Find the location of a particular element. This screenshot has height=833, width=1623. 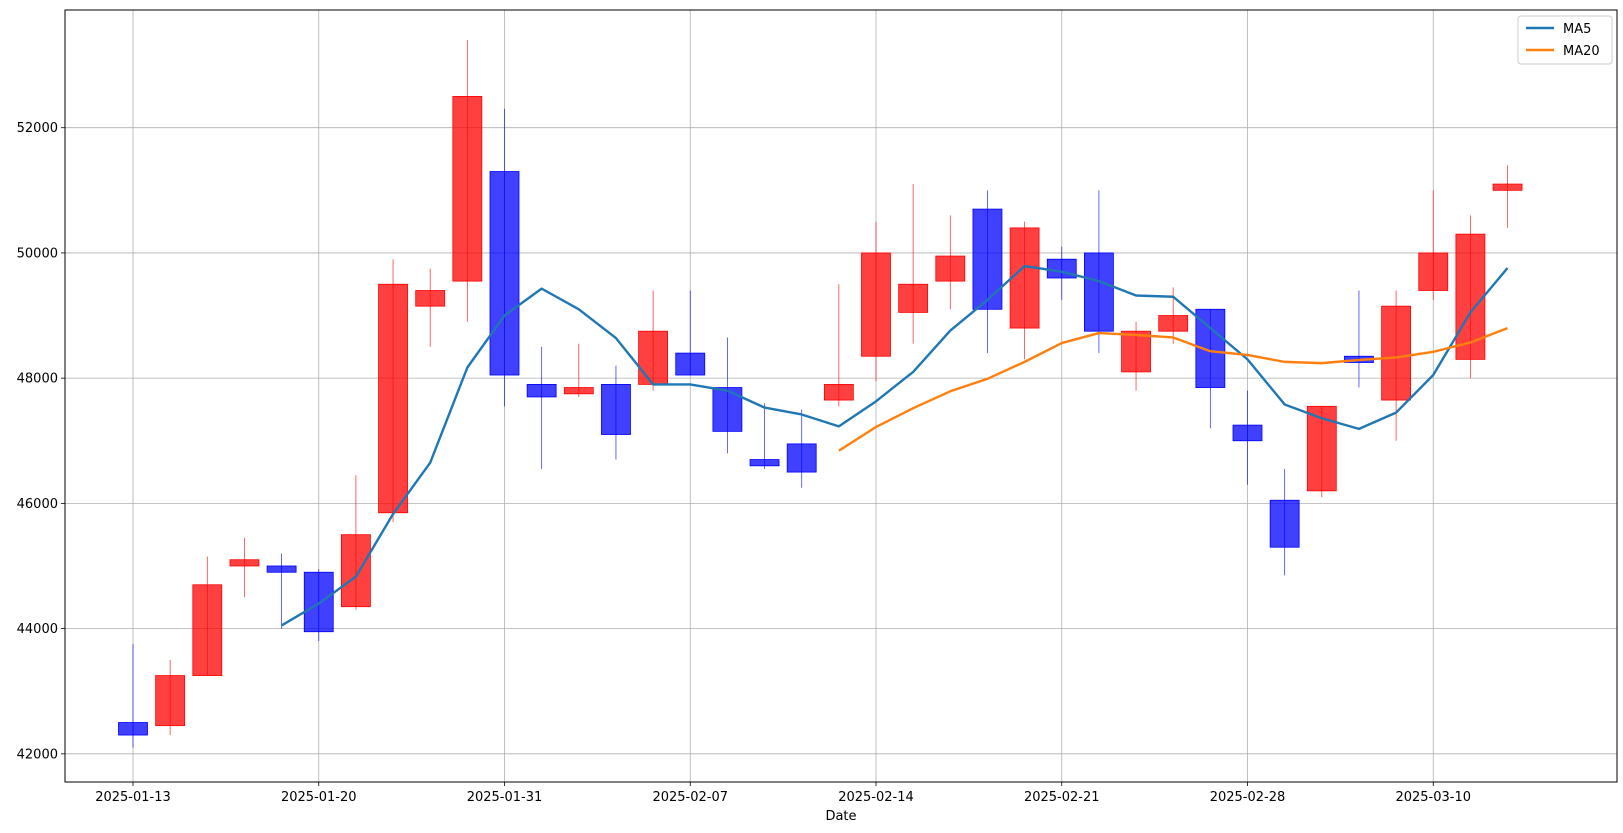

y-axis-ticks: 42000 44000 46000 48000 50000 52000 is located at coordinates (41, 441).